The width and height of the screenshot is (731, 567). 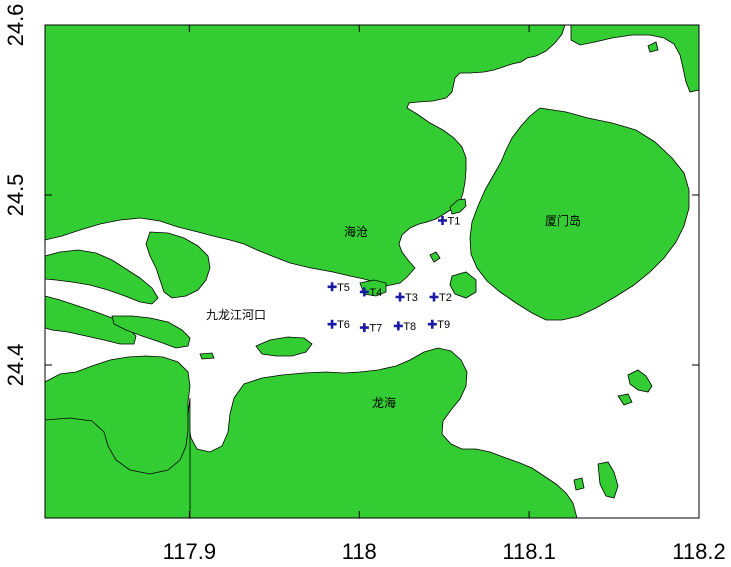 What do you see at coordinates (443, 325) in the screenshot?
I see `station-label: T9` at bounding box center [443, 325].